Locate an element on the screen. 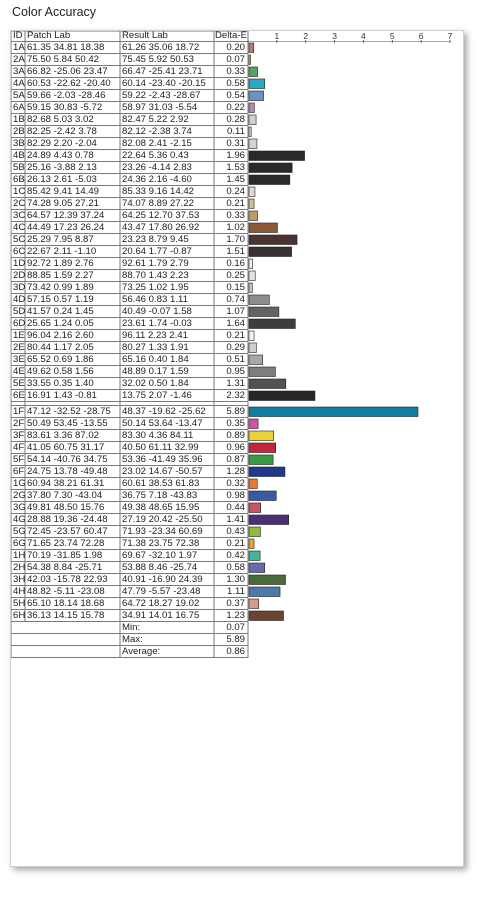 The image size is (477, 900). row-delta-e: 0.58 is located at coordinates (235, 567).